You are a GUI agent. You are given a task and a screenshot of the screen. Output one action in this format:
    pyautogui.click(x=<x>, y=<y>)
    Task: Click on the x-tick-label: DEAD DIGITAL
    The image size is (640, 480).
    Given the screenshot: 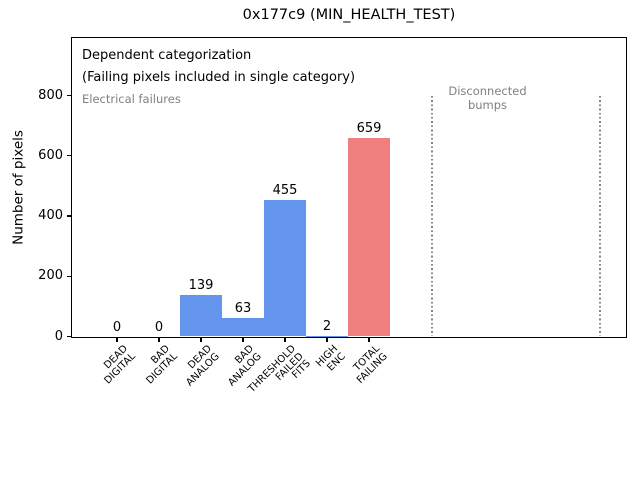 What is the action you would take?
    pyautogui.click(x=120, y=365)
    